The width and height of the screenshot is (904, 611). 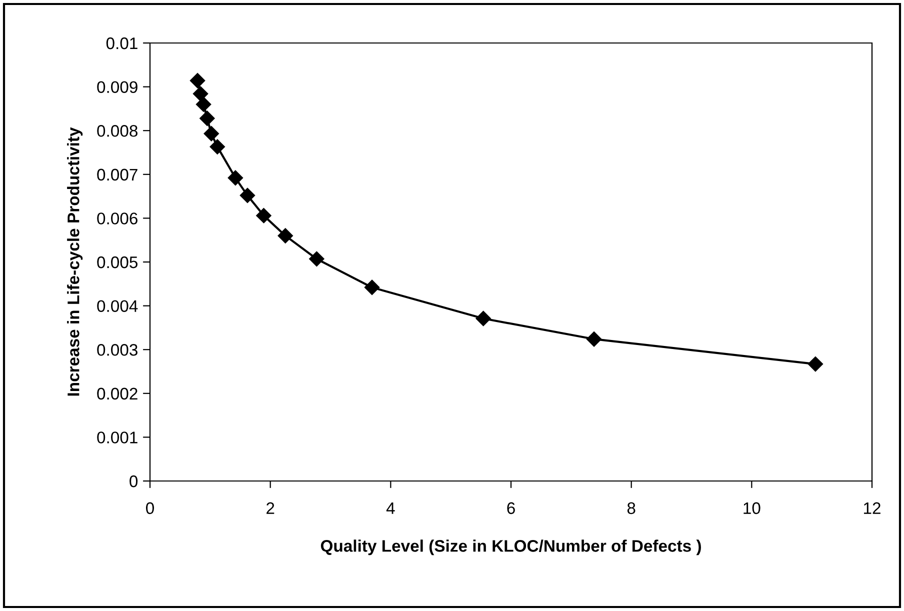 What do you see at coordinates (117, 438) in the screenshot?
I see `y-tick-label: 0.001` at bounding box center [117, 438].